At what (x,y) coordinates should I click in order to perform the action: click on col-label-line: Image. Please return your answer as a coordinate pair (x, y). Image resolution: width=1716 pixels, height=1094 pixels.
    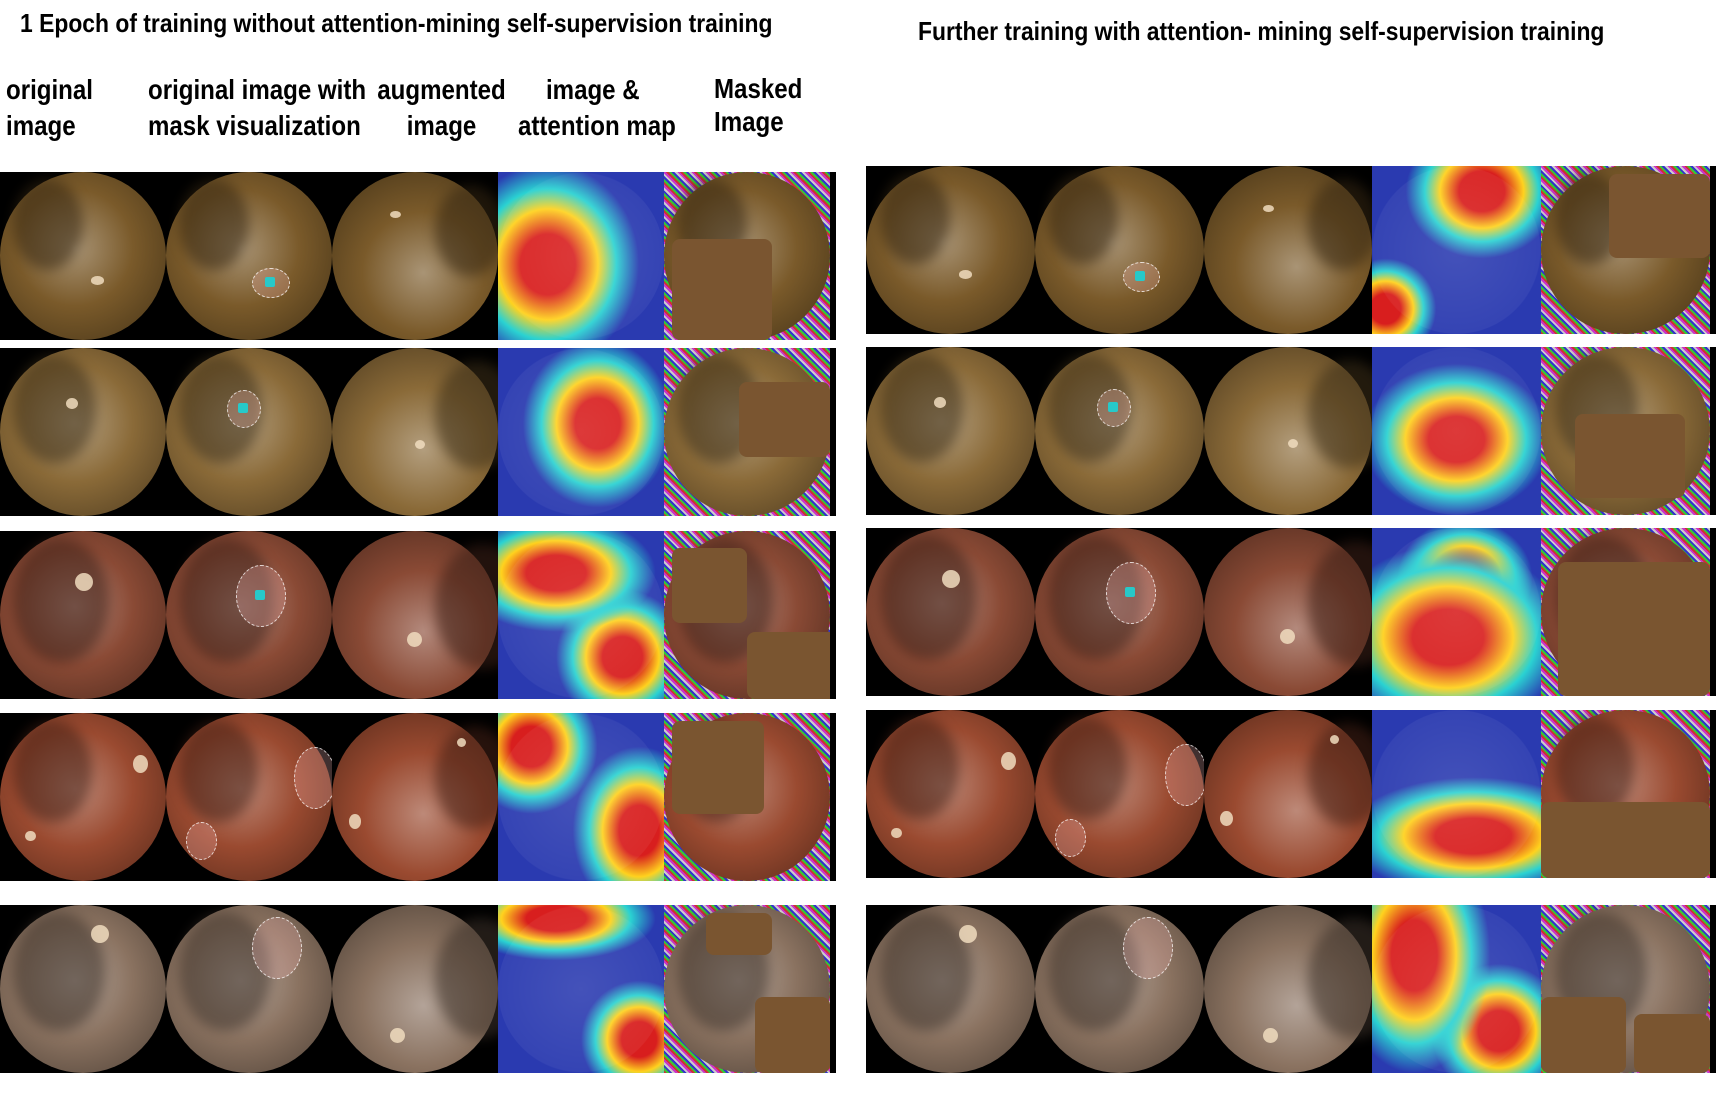
    Looking at the image, I should click on (749, 121).